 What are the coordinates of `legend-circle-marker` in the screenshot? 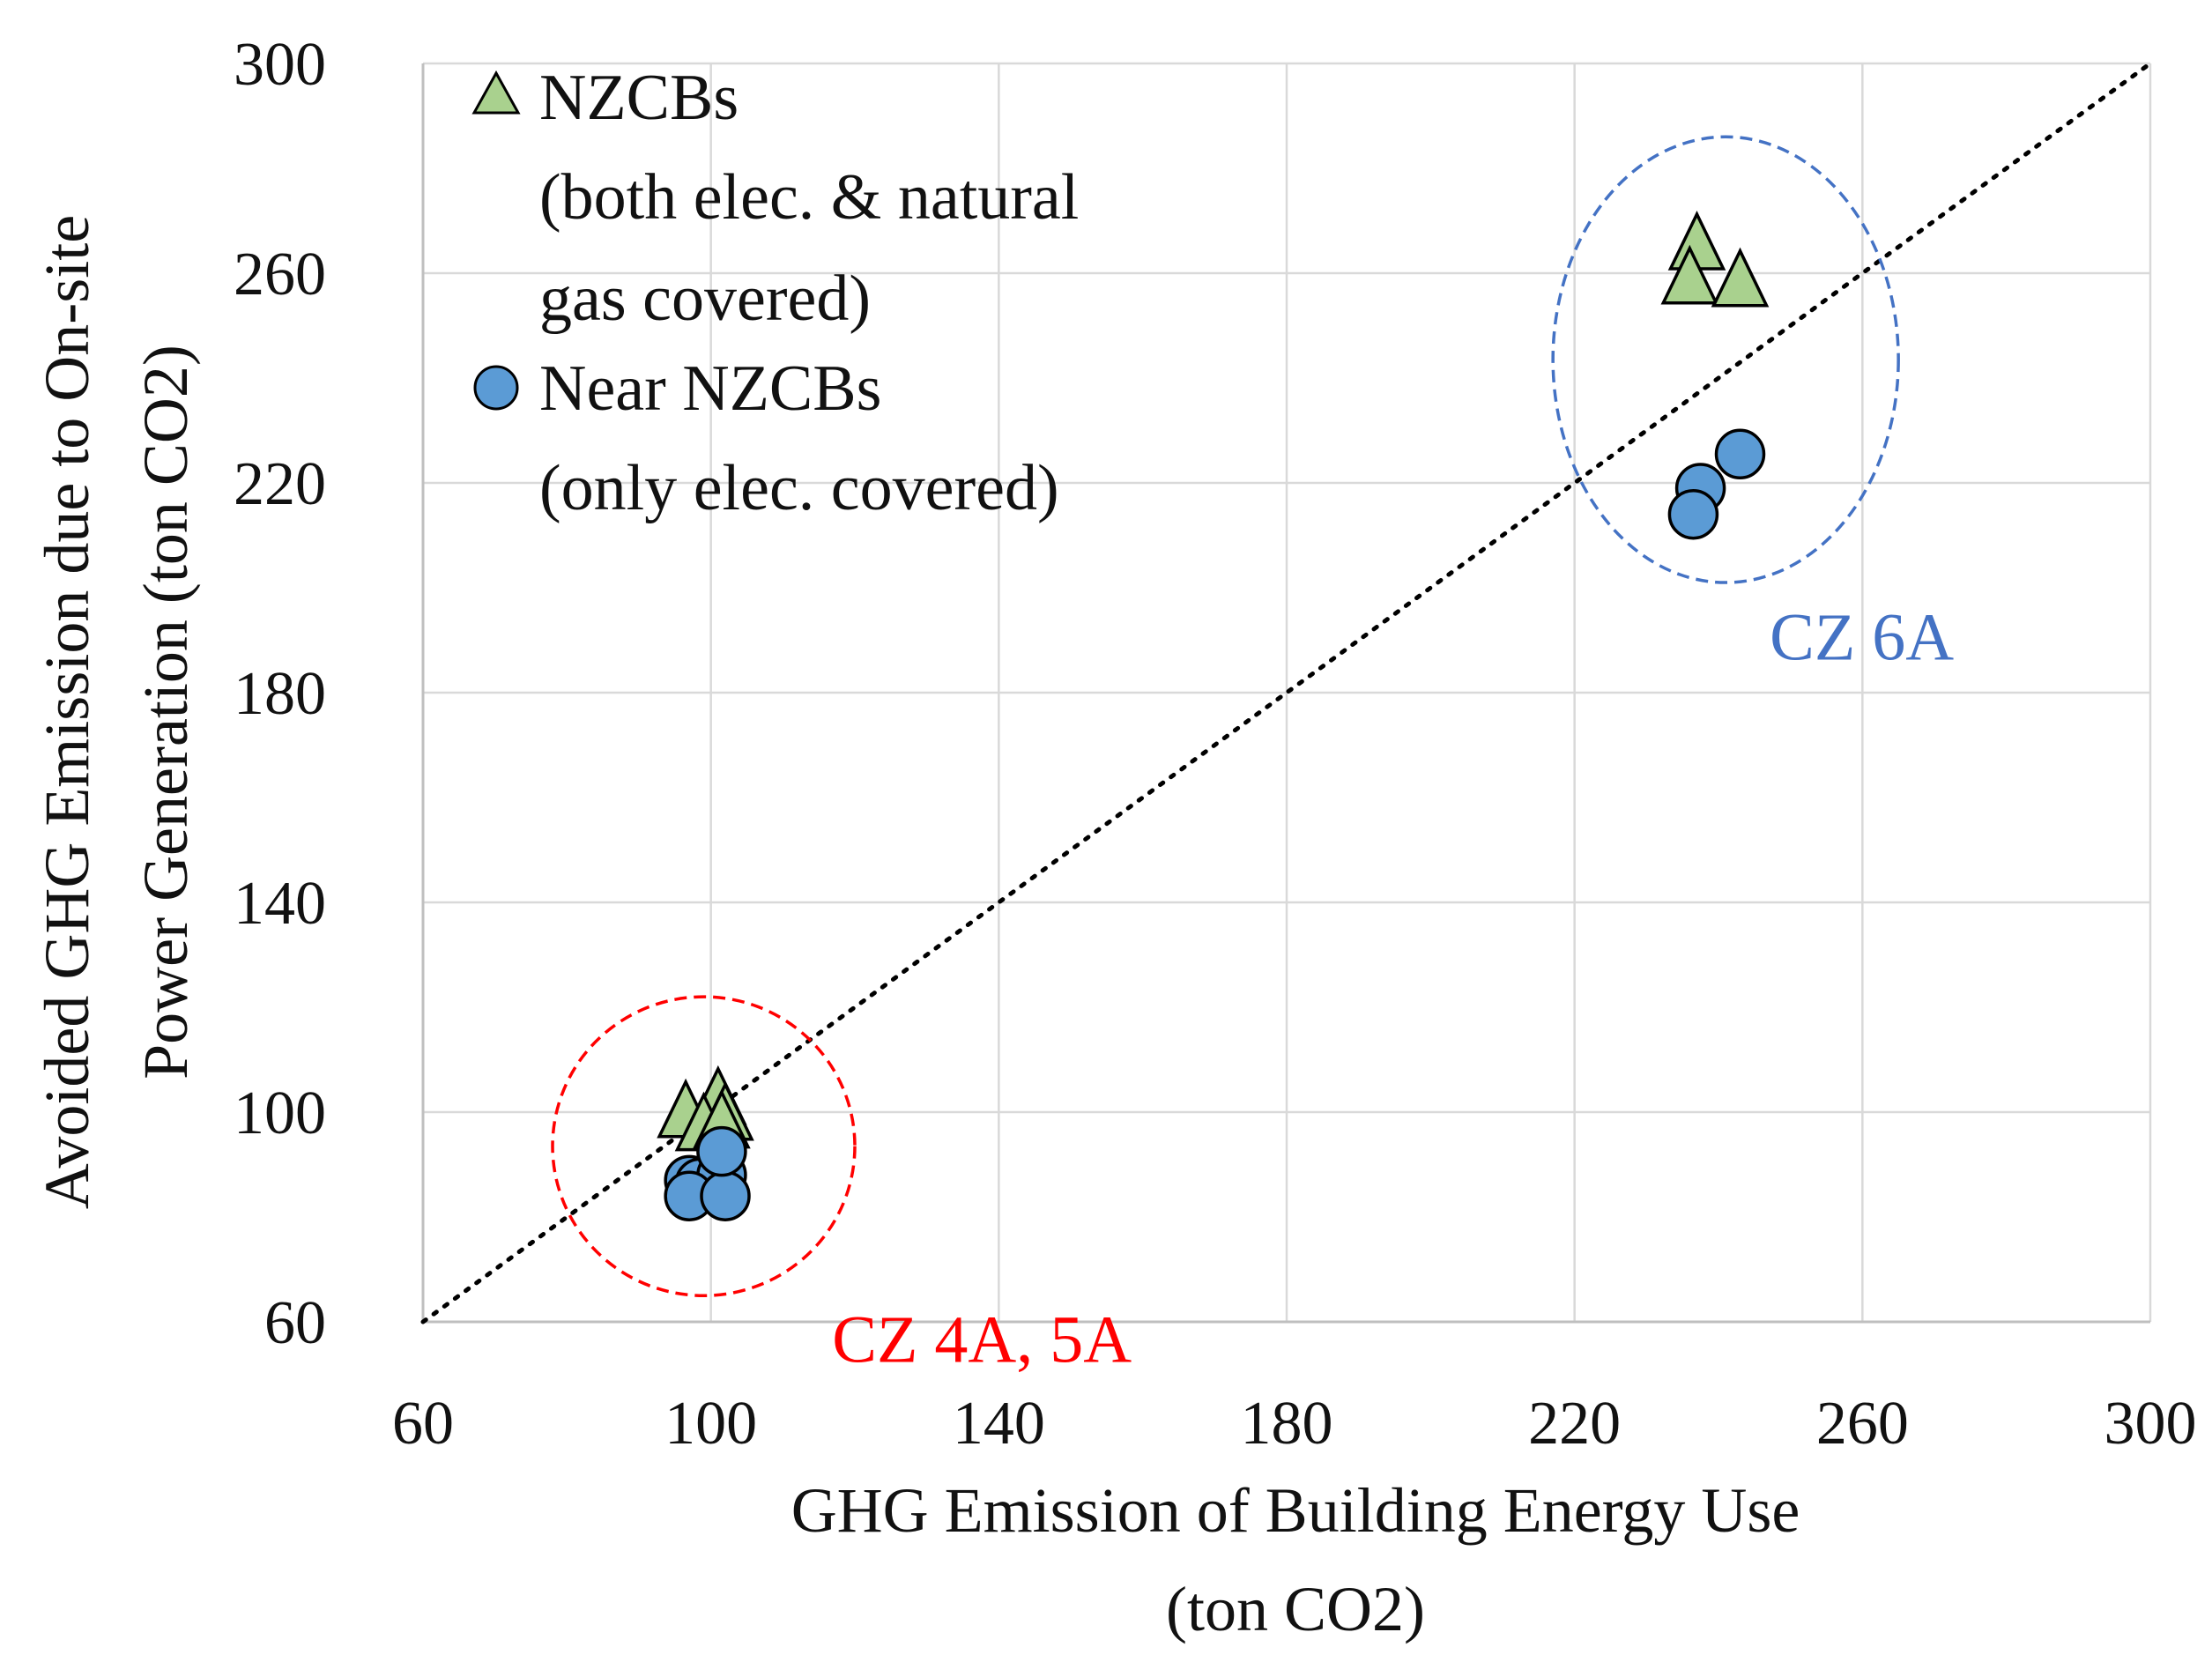 It's located at (496, 388).